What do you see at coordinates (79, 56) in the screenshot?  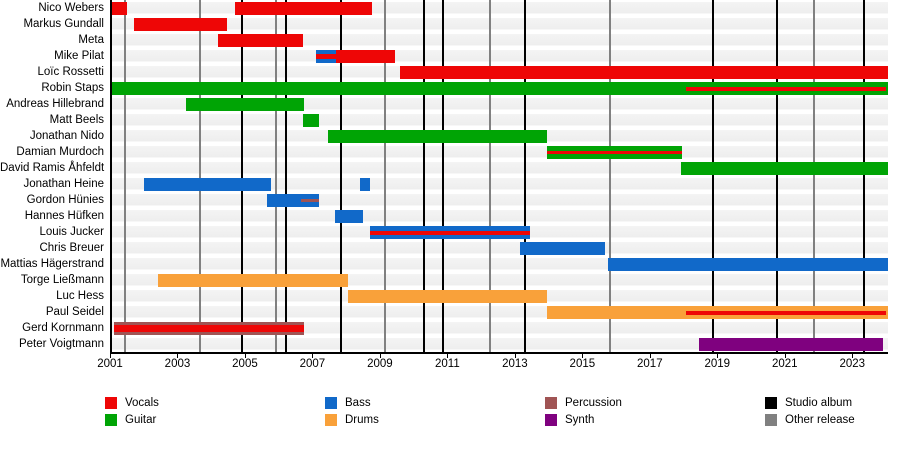 I see `member-label: Mike Pilat` at bounding box center [79, 56].